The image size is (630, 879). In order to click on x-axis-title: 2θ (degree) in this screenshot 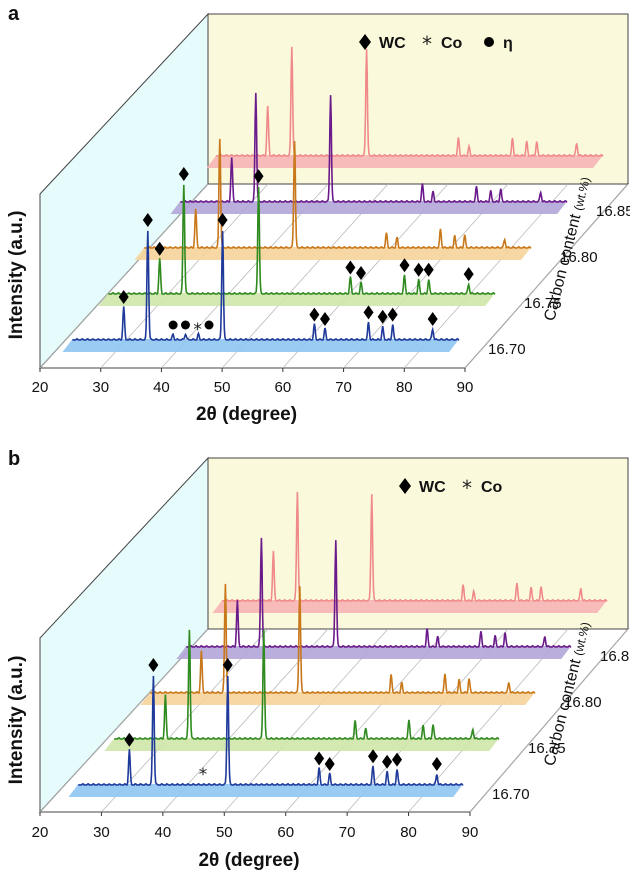, I will do `click(248, 860)`.